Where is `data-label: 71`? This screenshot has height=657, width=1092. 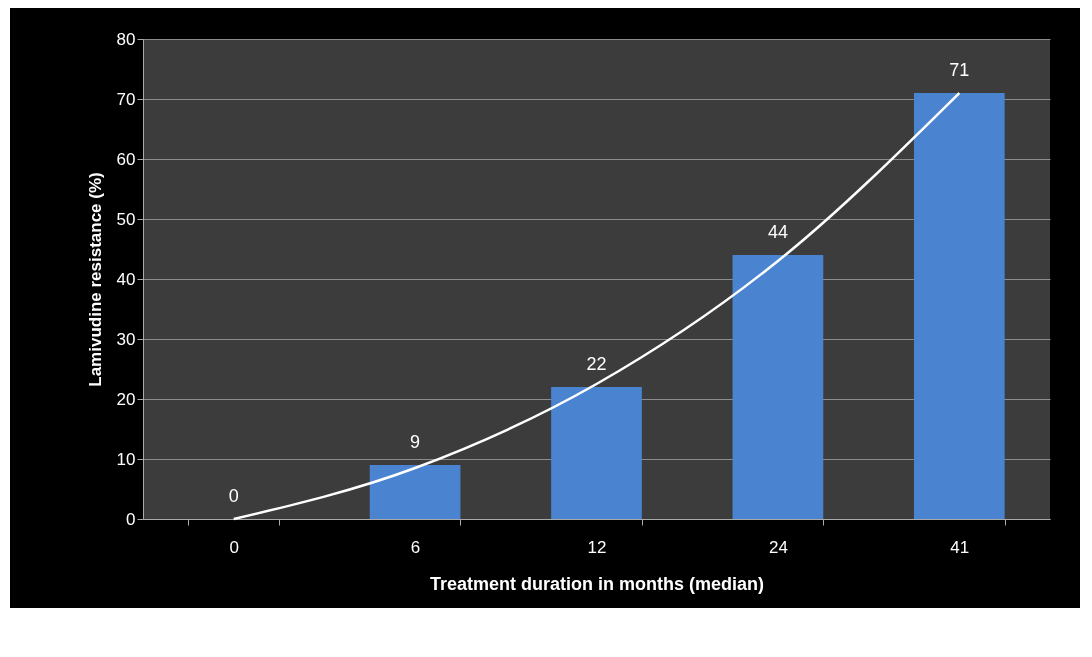
data-label: 71 is located at coordinates (959, 70).